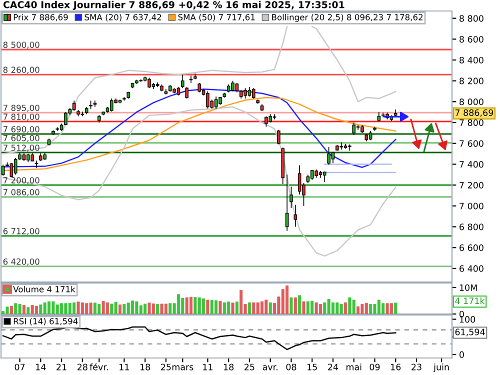  What do you see at coordinates (441, 368) in the screenshot?
I see `x-tick-label: juin` at bounding box center [441, 368].